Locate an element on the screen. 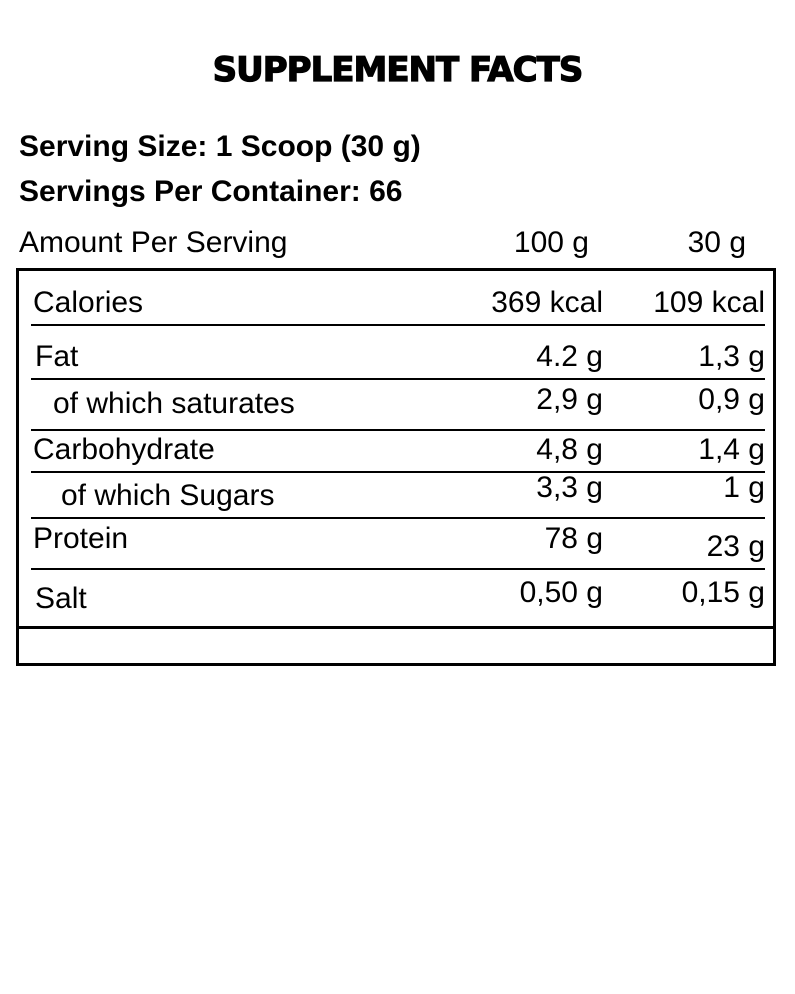 The image size is (795, 994). row-label: of which Sugars is located at coordinates (168, 495).